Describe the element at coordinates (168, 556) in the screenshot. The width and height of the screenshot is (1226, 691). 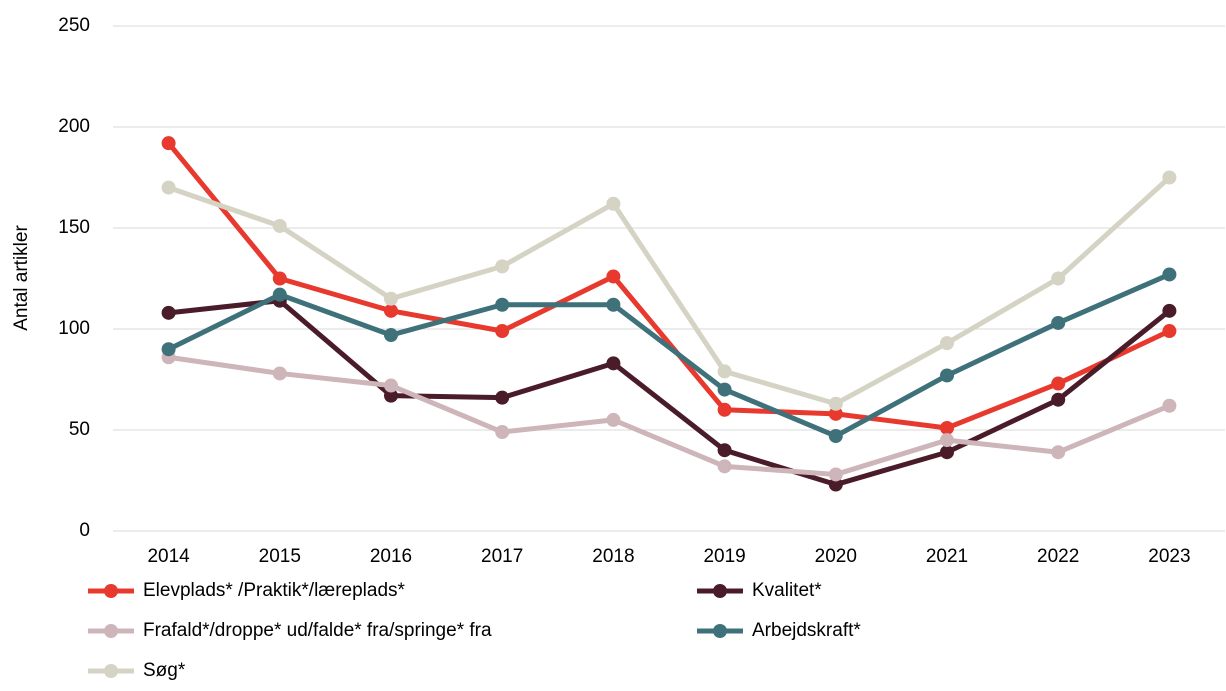
I see `x-tick-label: 2014` at that location.